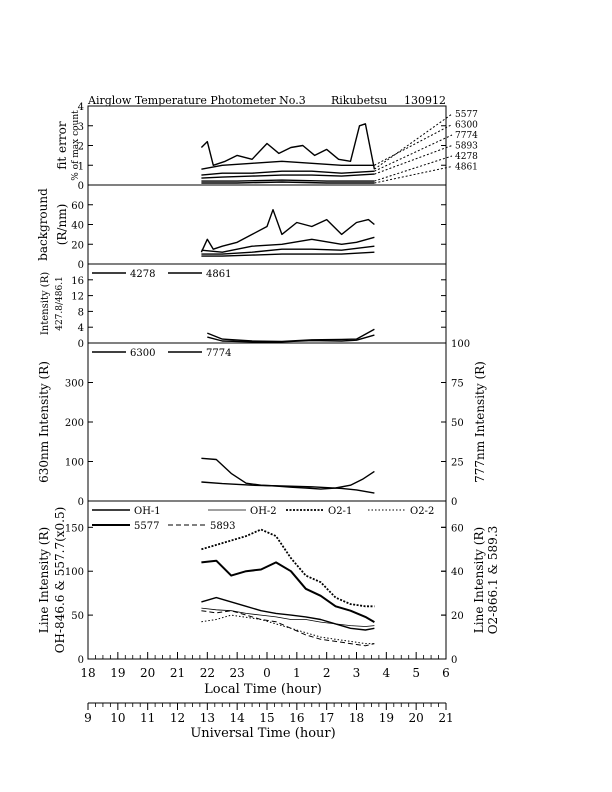 The width and height of the screenshot is (612, 792). What do you see at coordinates (44, 422) in the screenshot?
I see `y-axis-label: 630nm Intensity (R)` at bounding box center [44, 422].